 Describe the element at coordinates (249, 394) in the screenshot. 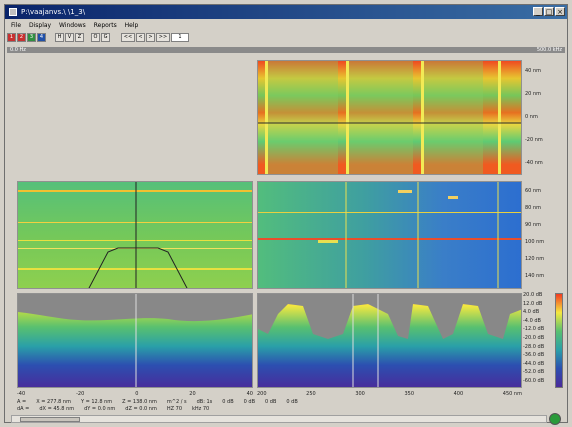

I see `x-tick: 40` at that location.